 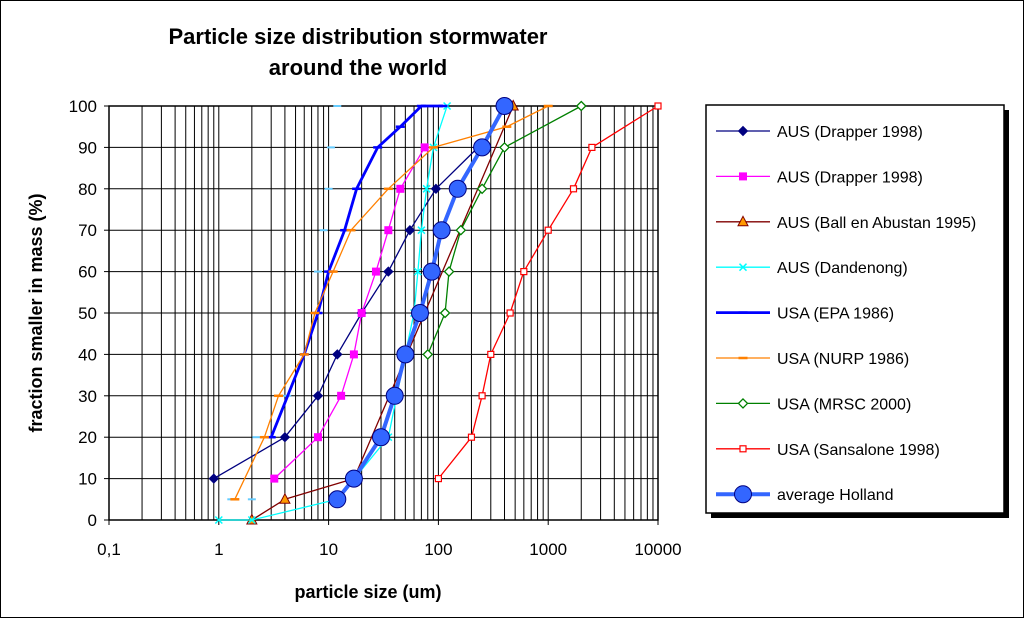 What do you see at coordinates (87, 396) in the screenshot?
I see `y-tick-label: 30` at bounding box center [87, 396].